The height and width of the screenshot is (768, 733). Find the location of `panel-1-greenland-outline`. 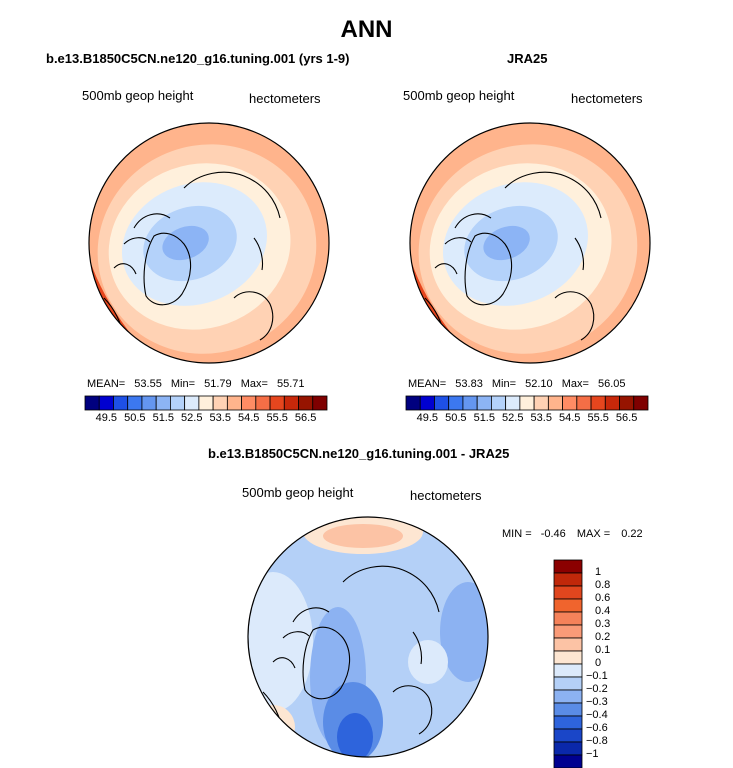

panel-1-greenland-outline is located at coordinates (167, 269).